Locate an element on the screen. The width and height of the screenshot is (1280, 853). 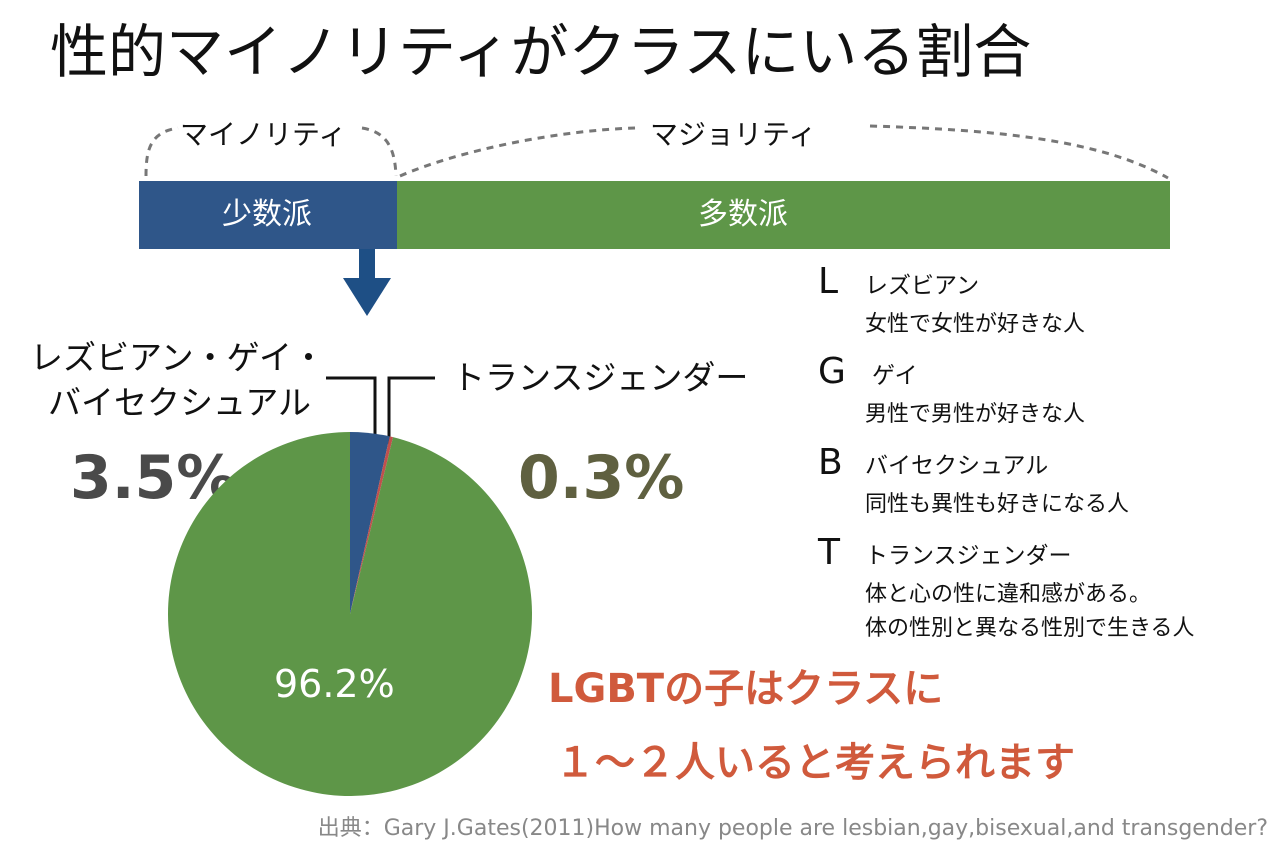
pie-label-lgb-line1: レズビアン・ゲイ・ is located at coordinates (178, 357).